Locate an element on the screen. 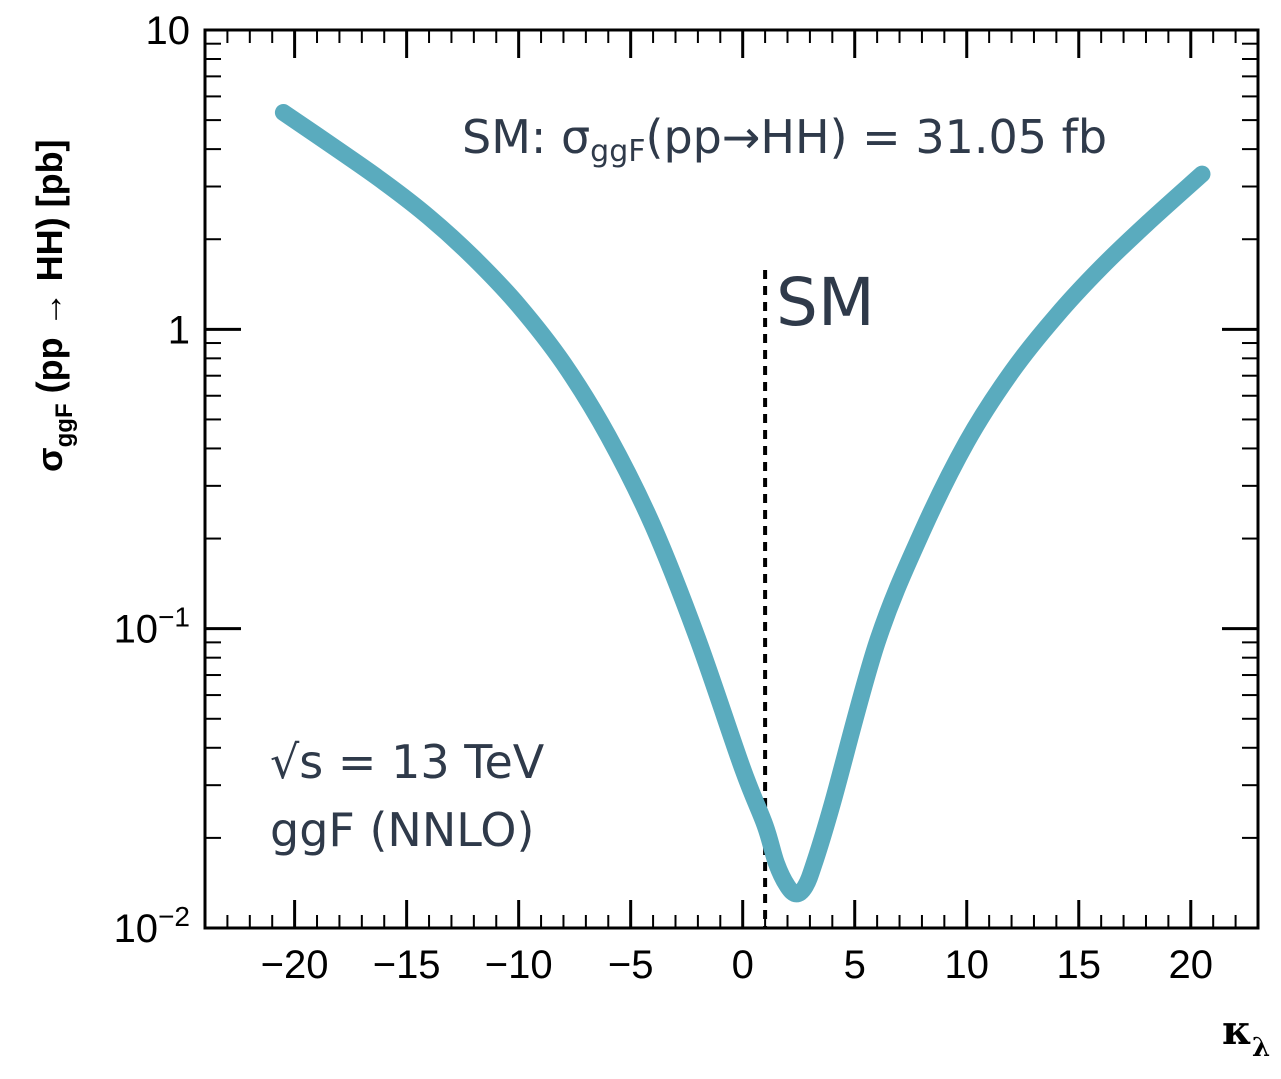 This screenshot has height=1079, width=1281. x-tick-label: −5 is located at coordinates (631, 965).